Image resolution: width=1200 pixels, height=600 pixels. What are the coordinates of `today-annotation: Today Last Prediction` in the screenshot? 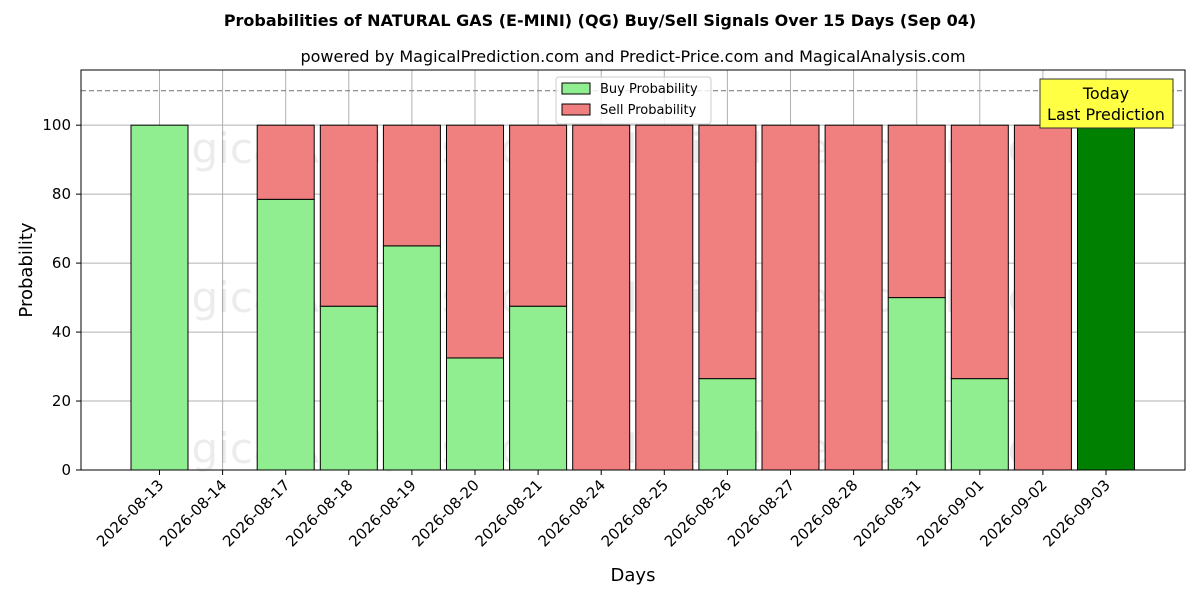 It's located at (1106, 103).